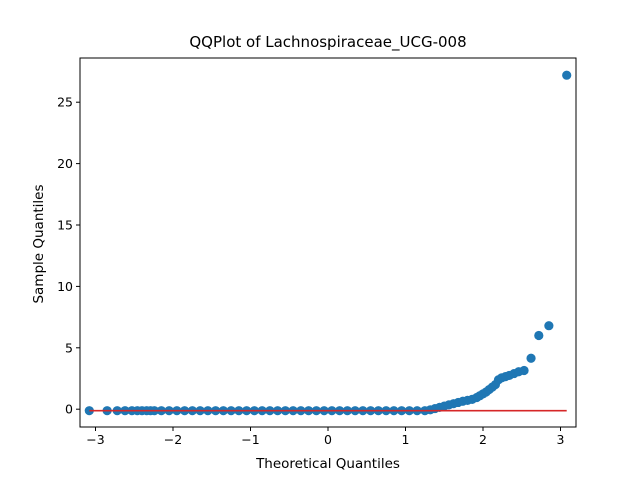  I want to click on y-axis-label: Sample Quantiles, so click(39, 243).